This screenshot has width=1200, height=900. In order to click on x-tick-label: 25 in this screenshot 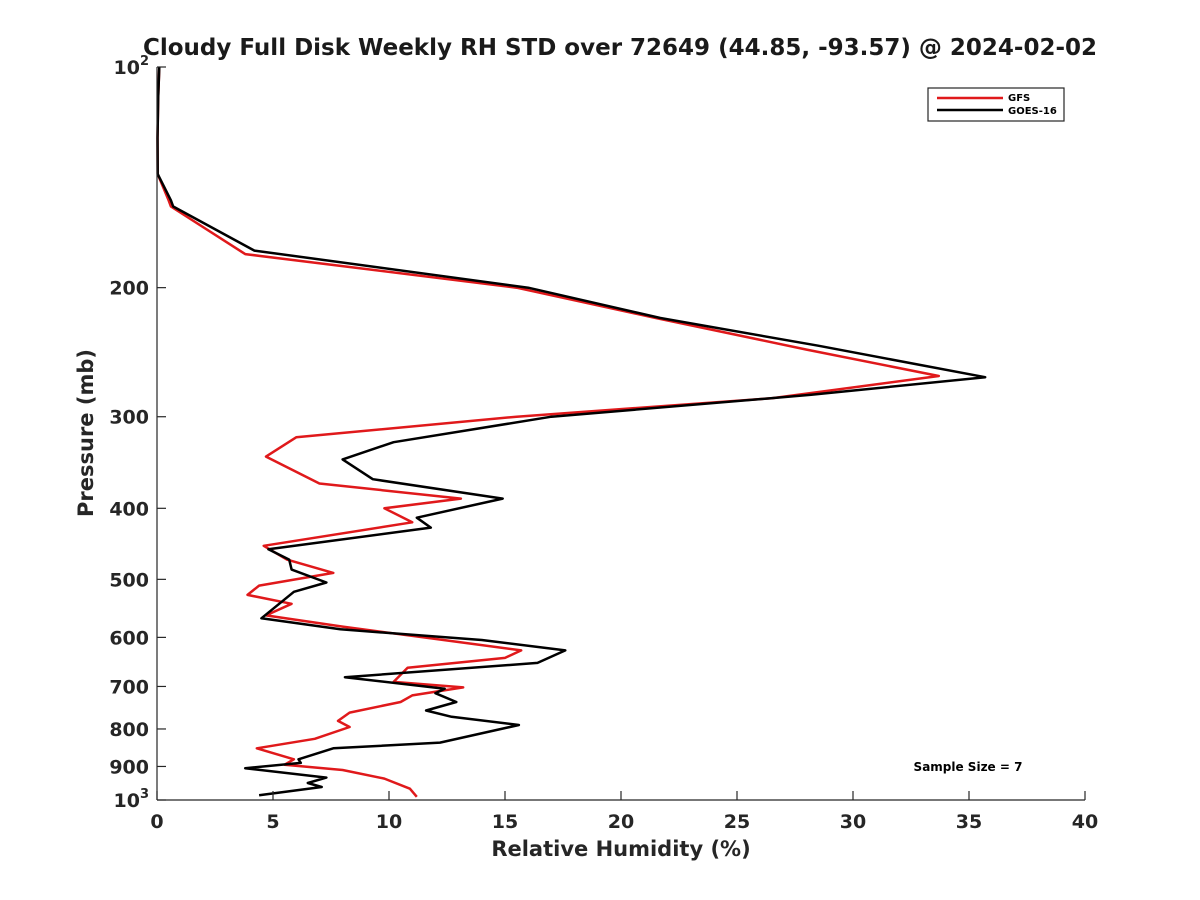, I will do `click(737, 822)`.